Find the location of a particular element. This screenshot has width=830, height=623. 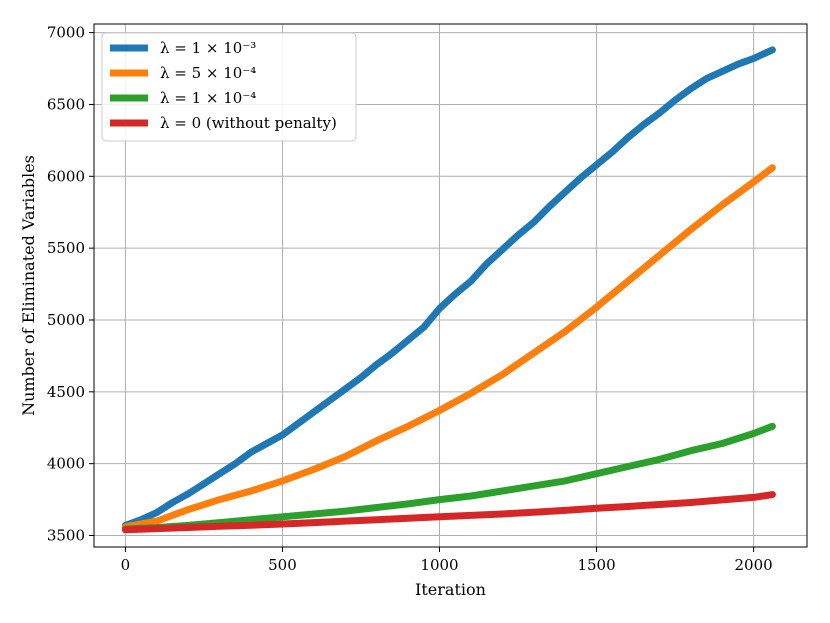

legend-label: λ = 0 (without penalty) is located at coordinates (248, 123).